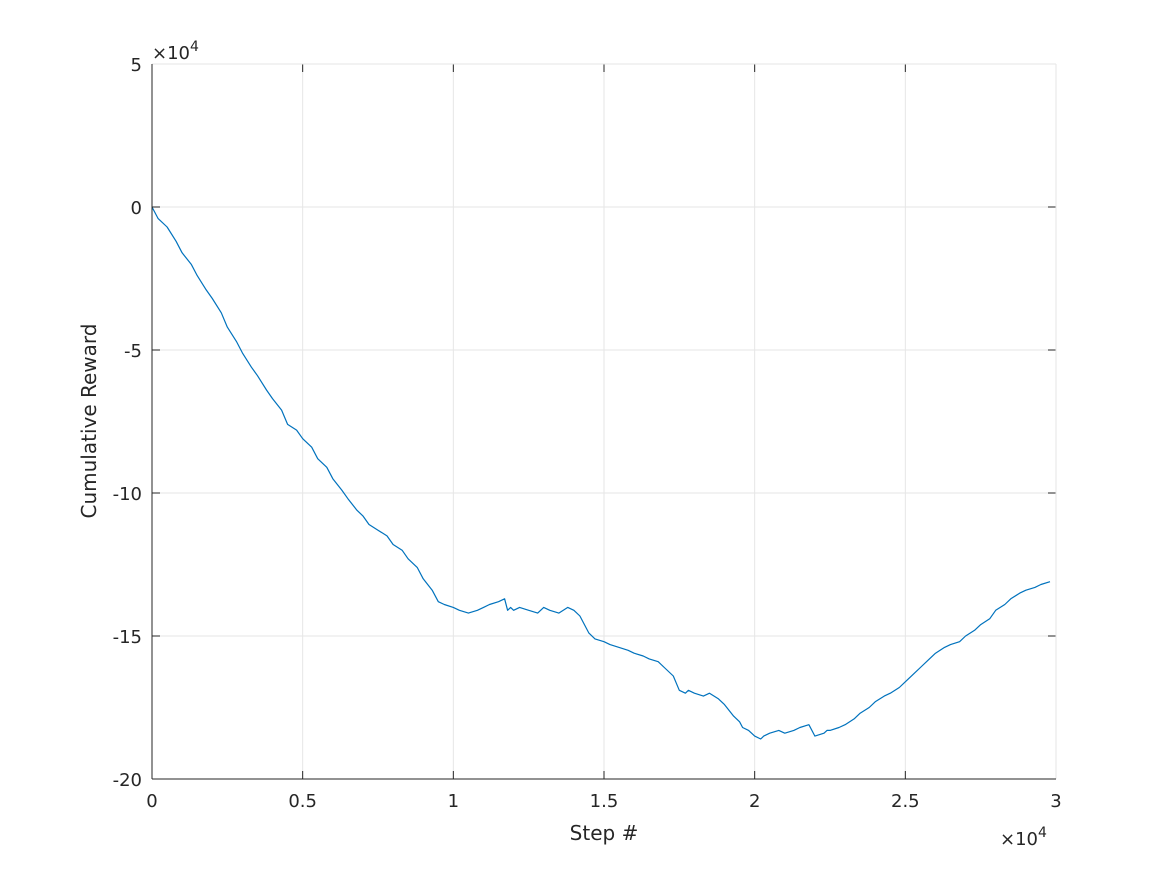  Describe the element at coordinates (905, 801) in the screenshot. I see `x-tick-label: 2.5` at that location.